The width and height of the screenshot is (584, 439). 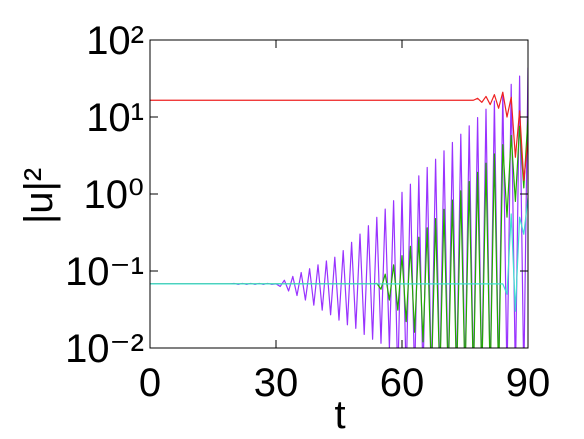 What do you see at coordinates (339, 415) in the screenshot?
I see `x-axis-label: t` at bounding box center [339, 415].